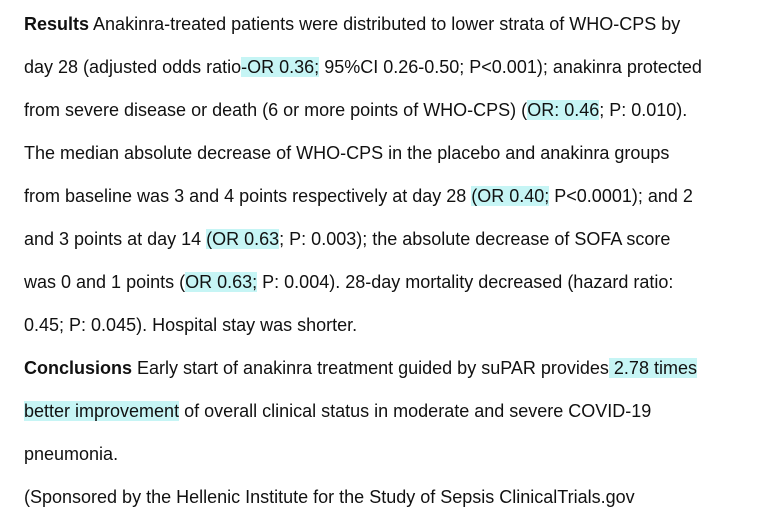 This screenshot has width=757, height=515. Describe the element at coordinates (243, 239) in the screenshot. I see `highlighted-odds-ratio: (OR 0.63` at that location.